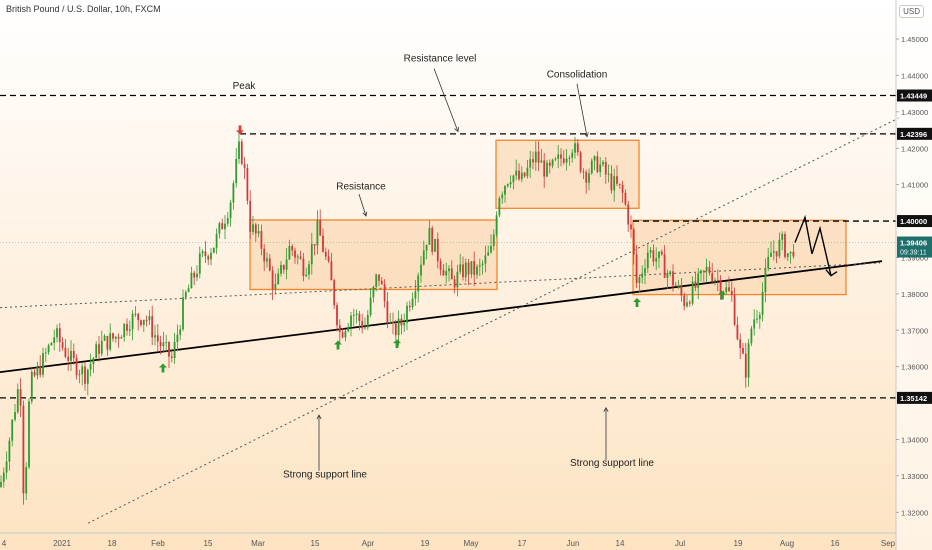  I want to click on time-tick-label-16: 16, so click(835, 543).